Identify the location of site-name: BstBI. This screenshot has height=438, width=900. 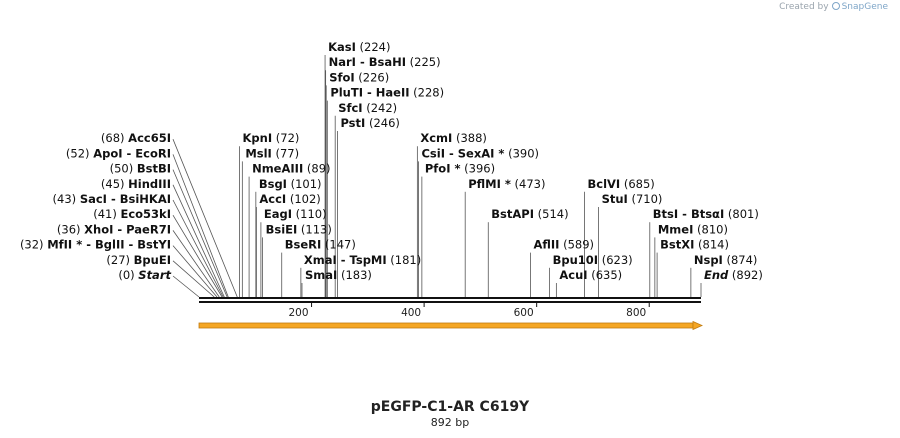
(154, 169).